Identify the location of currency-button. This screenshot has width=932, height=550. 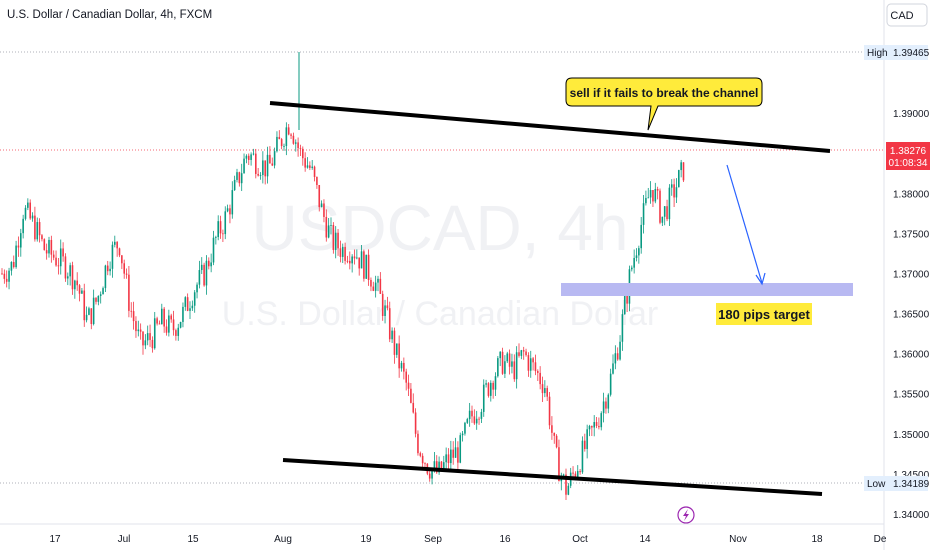
(907, 15).